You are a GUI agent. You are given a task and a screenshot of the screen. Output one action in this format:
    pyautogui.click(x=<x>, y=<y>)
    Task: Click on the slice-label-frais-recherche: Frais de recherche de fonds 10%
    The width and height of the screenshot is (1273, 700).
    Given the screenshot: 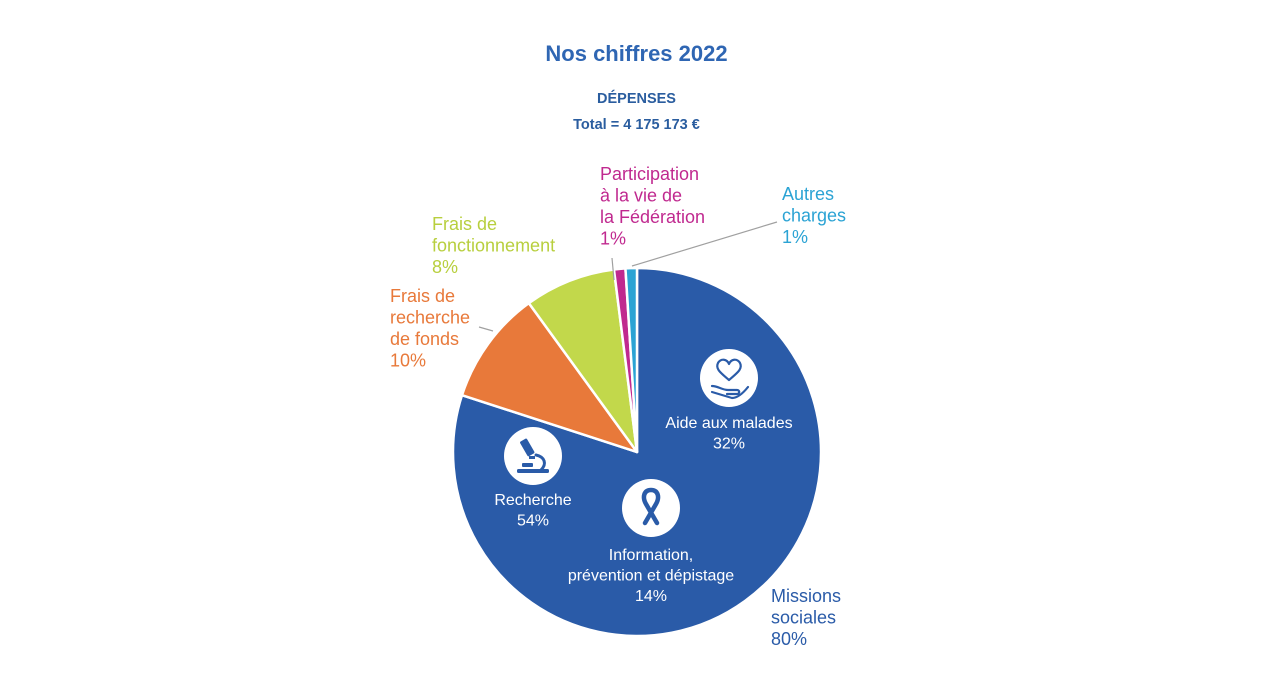 What is the action you would take?
    pyautogui.click(x=430, y=328)
    